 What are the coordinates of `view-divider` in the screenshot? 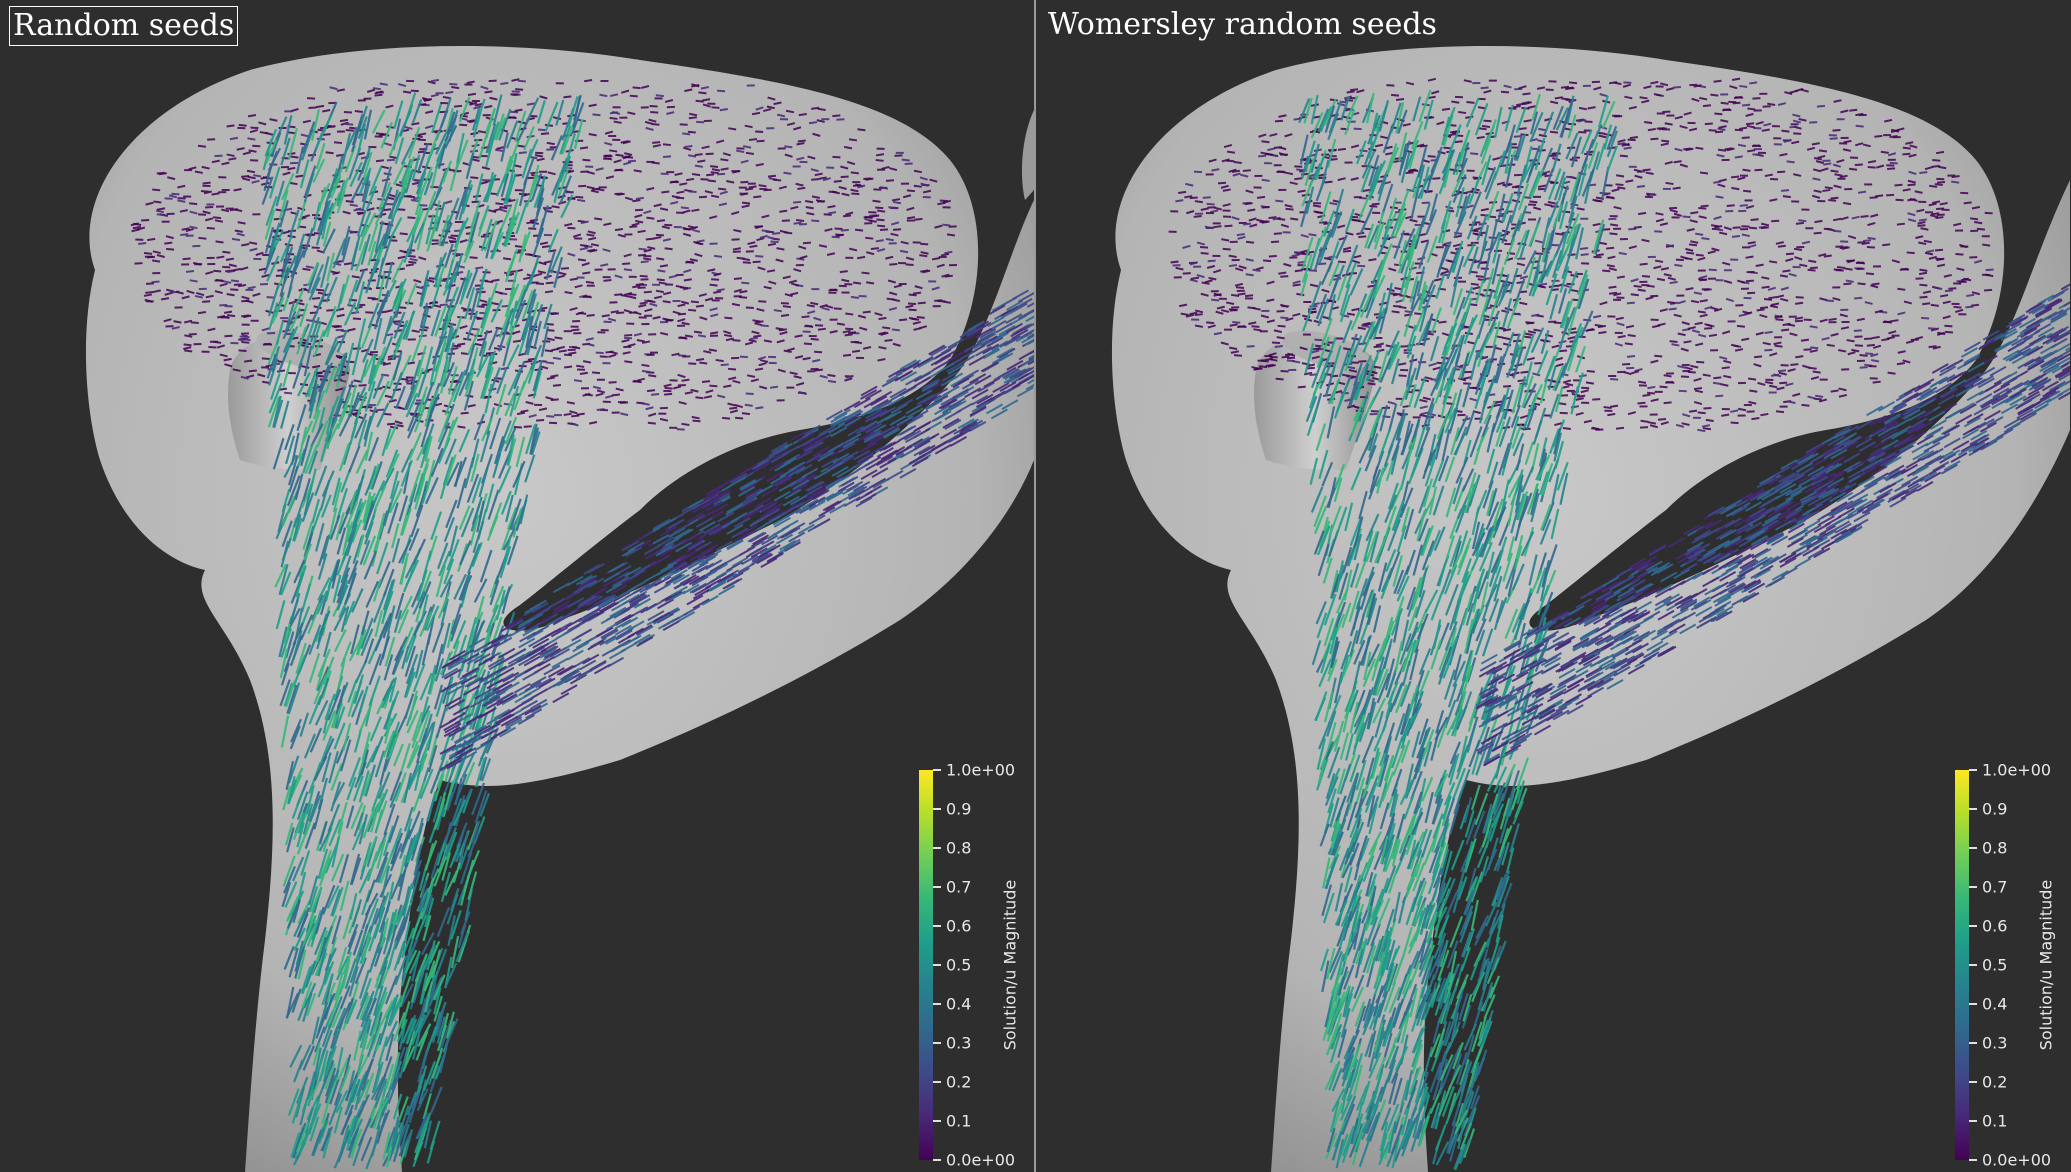 It's located at (1035, 586).